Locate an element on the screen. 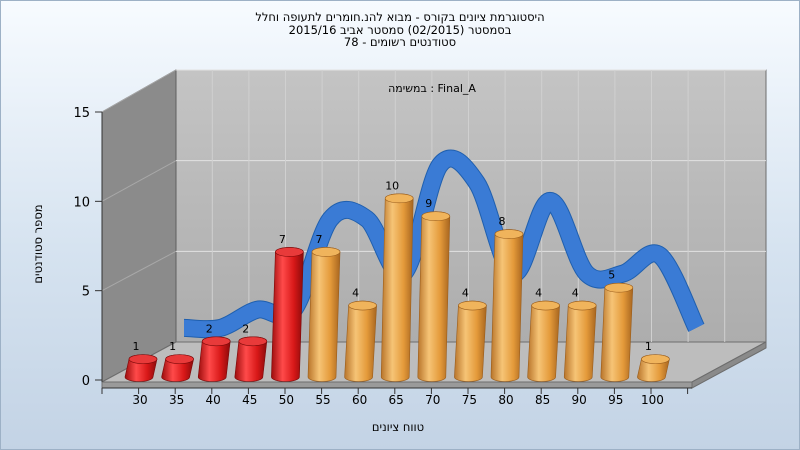 Image resolution: width=800 pixels, height=450 pixels. x-tick-label: 100 is located at coordinates (652, 400).